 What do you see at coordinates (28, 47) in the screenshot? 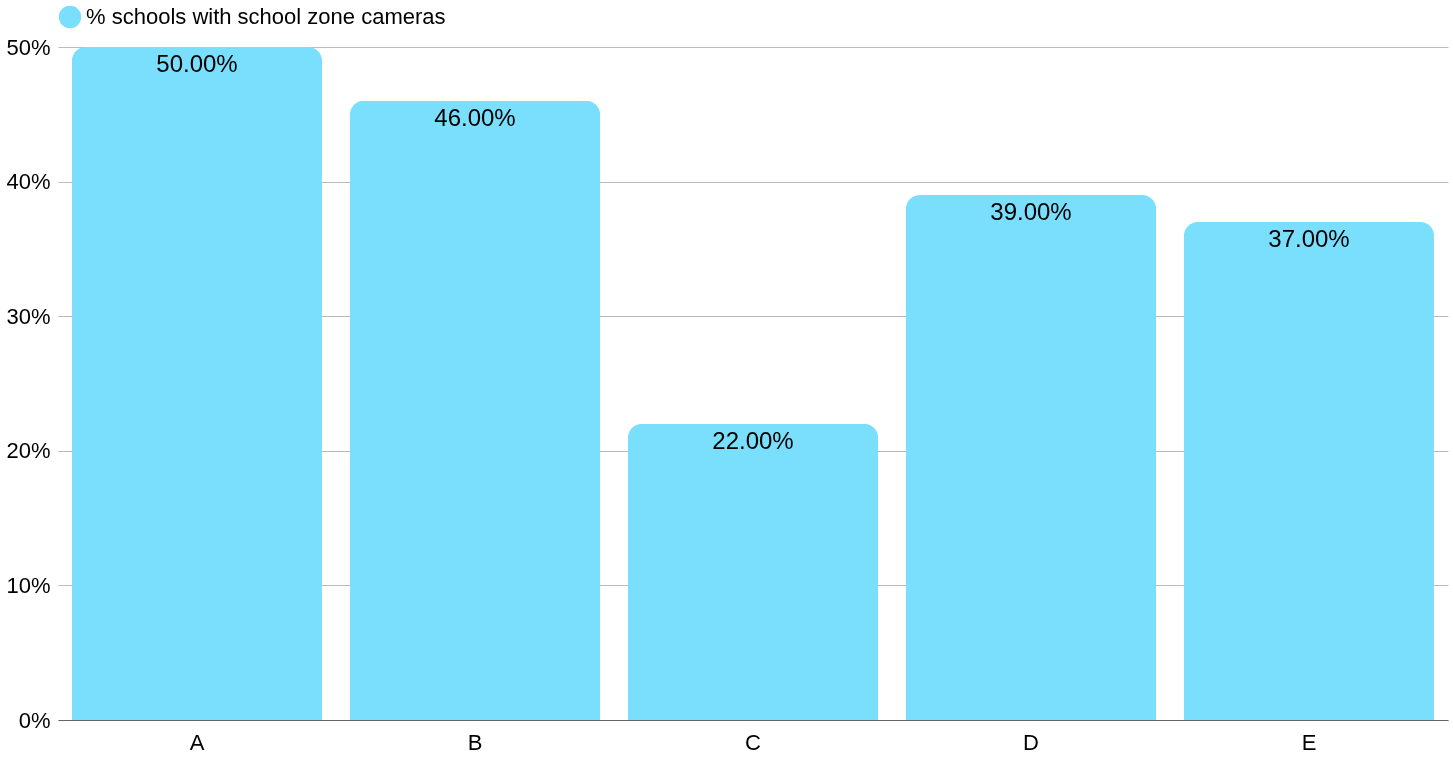
I see `y-tick-label: 50%` at bounding box center [28, 47].